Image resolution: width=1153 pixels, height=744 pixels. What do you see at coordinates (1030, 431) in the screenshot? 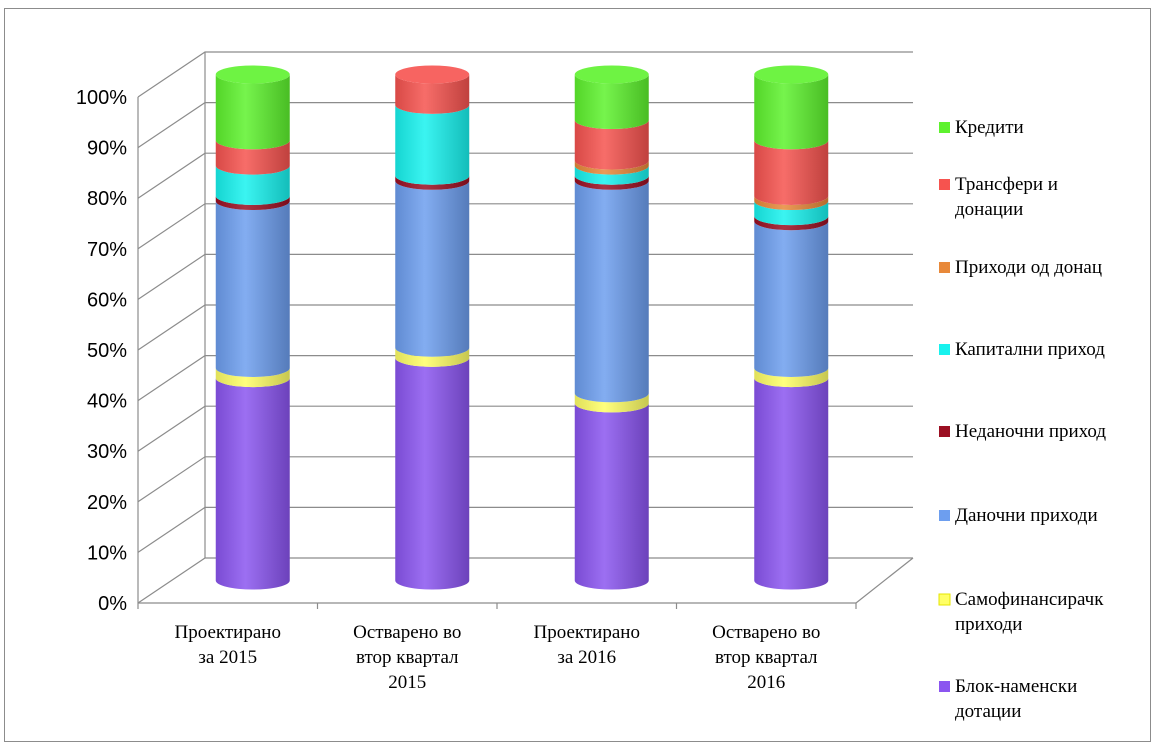
I see `legend-label: Неданочни приход` at bounding box center [1030, 431].